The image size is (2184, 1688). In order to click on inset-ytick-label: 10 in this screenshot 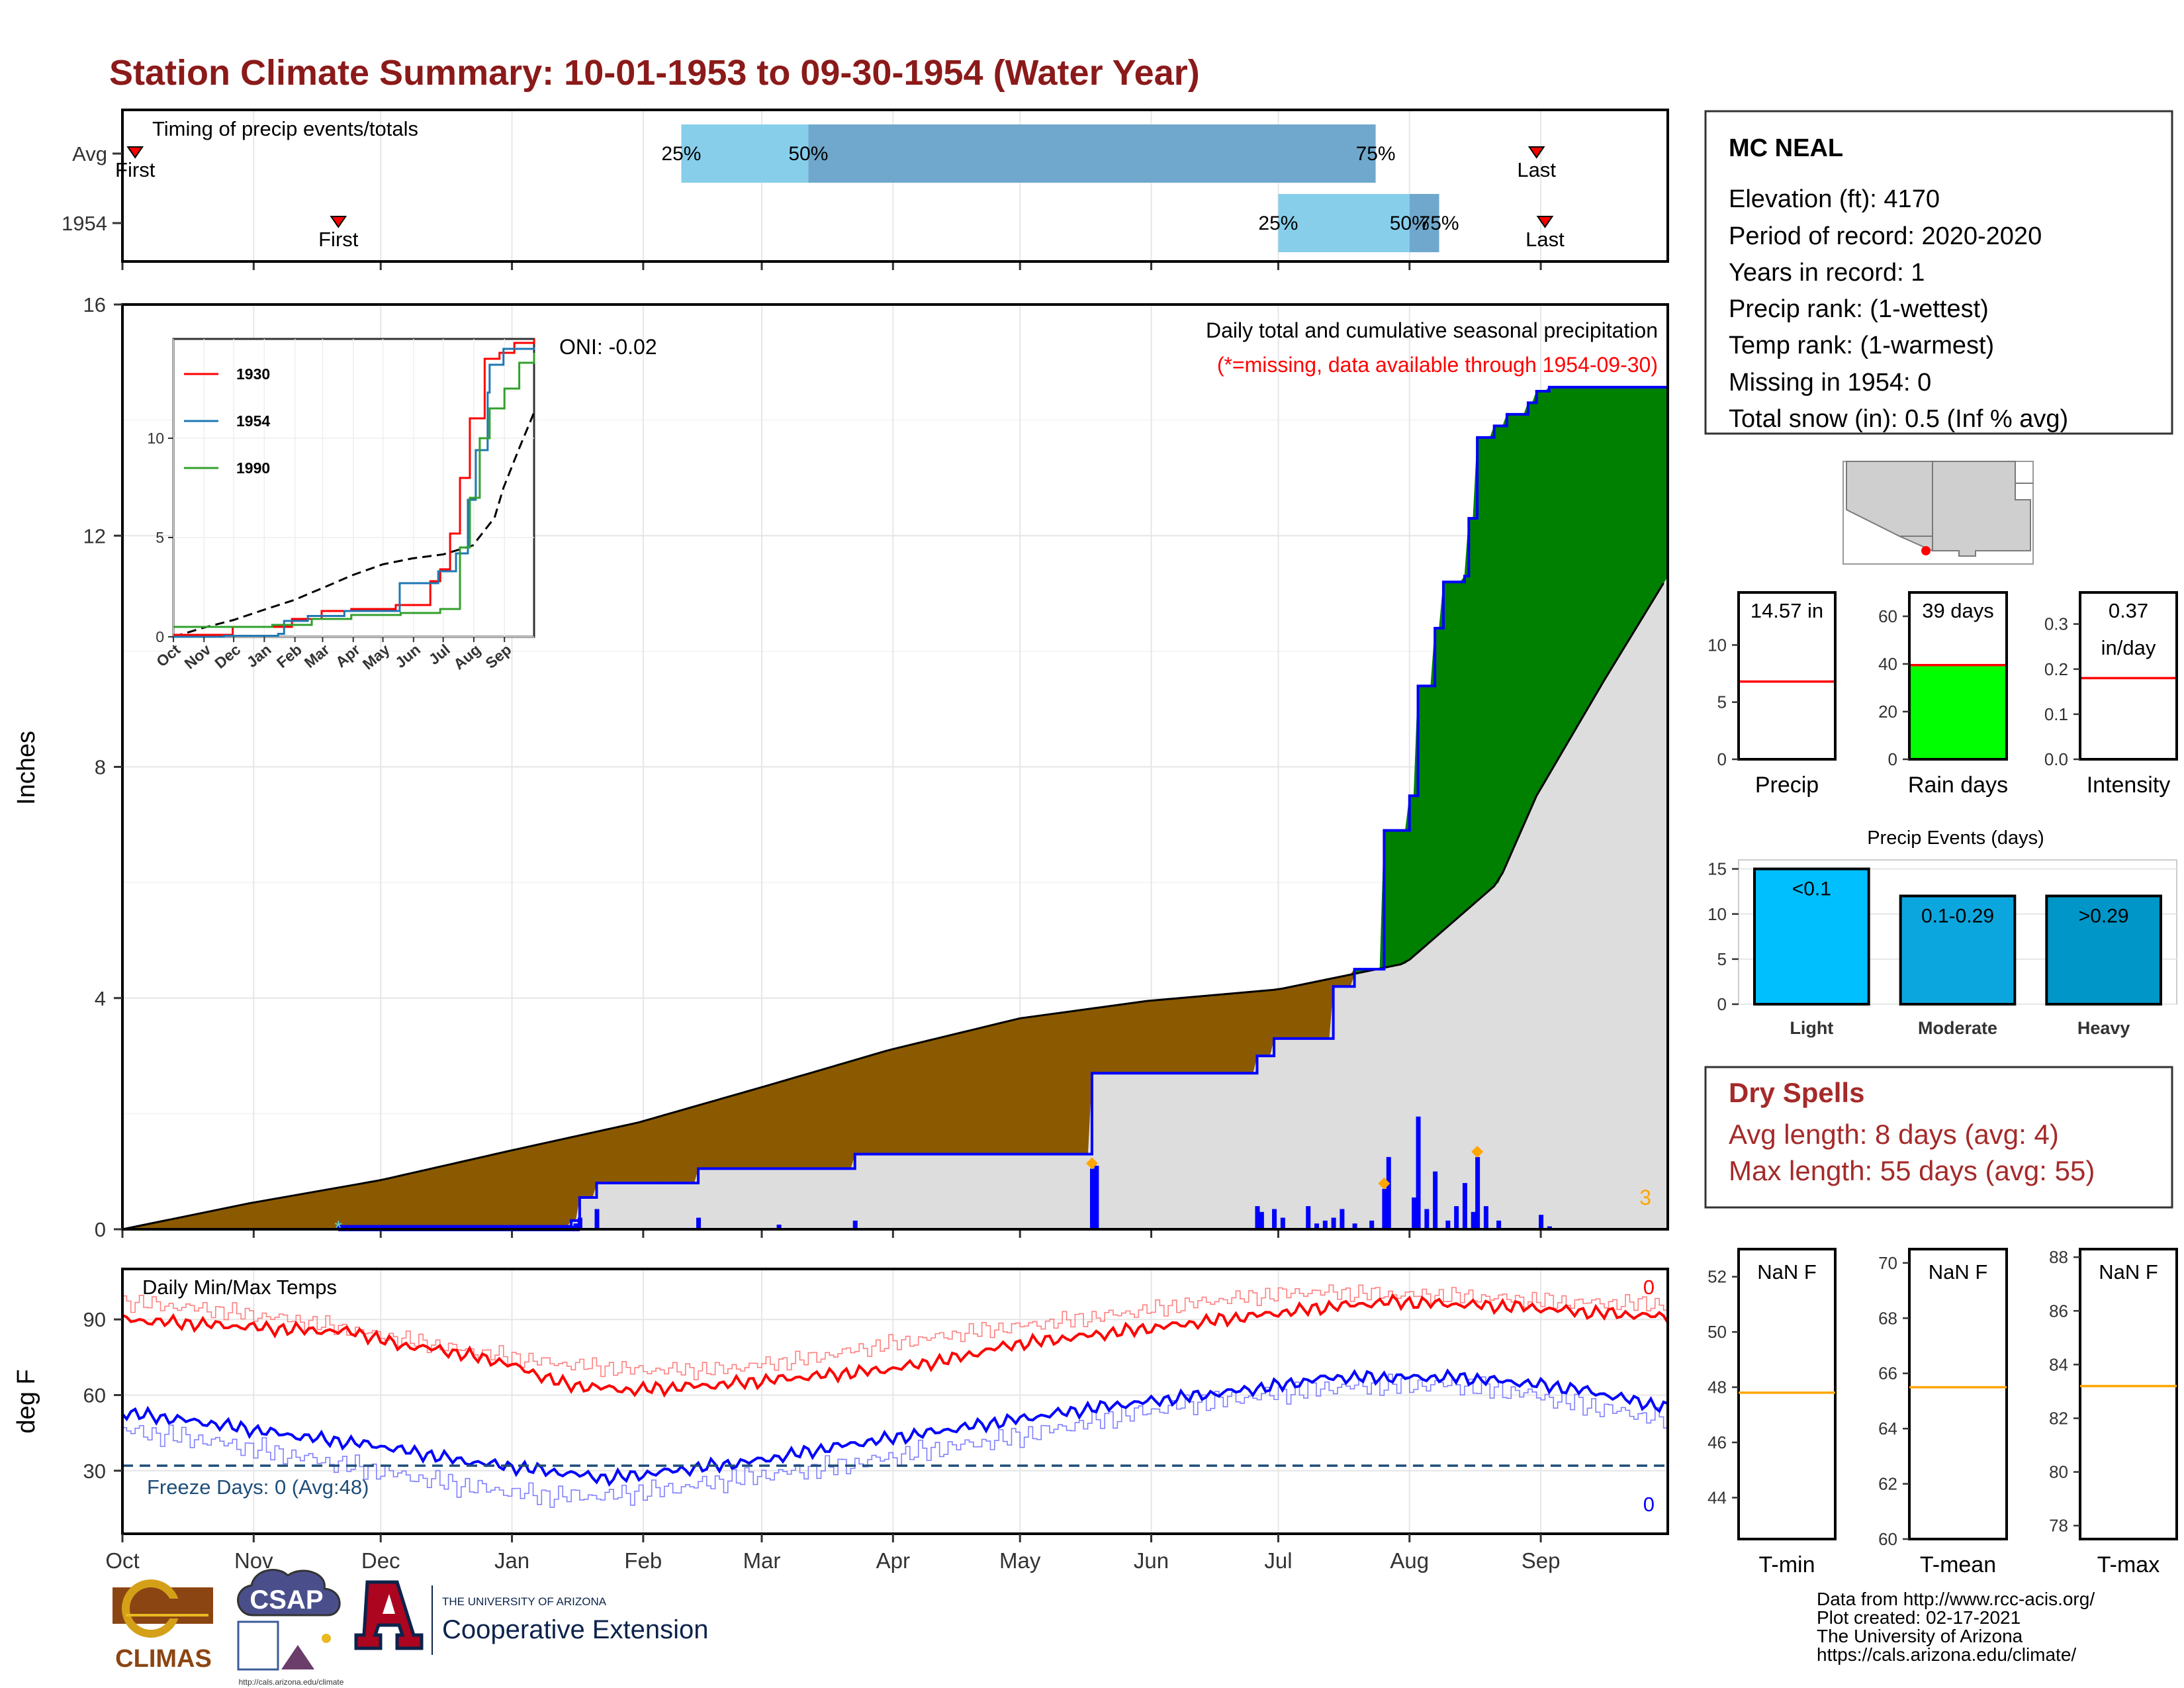, I will do `click(155, 438)`.